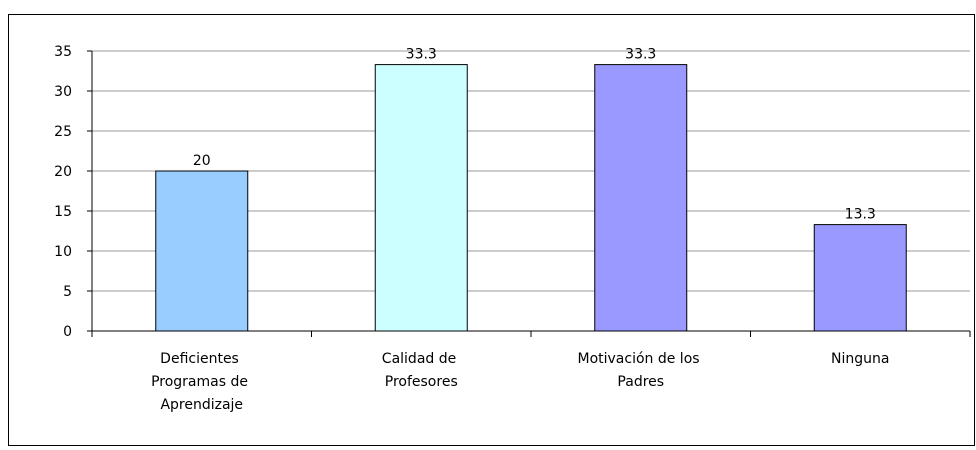 This screenshot has height=450, width=976. Describe the element at coordinates (67, 332) in the screenshot. I see `y-tick-label: 0` at that location.